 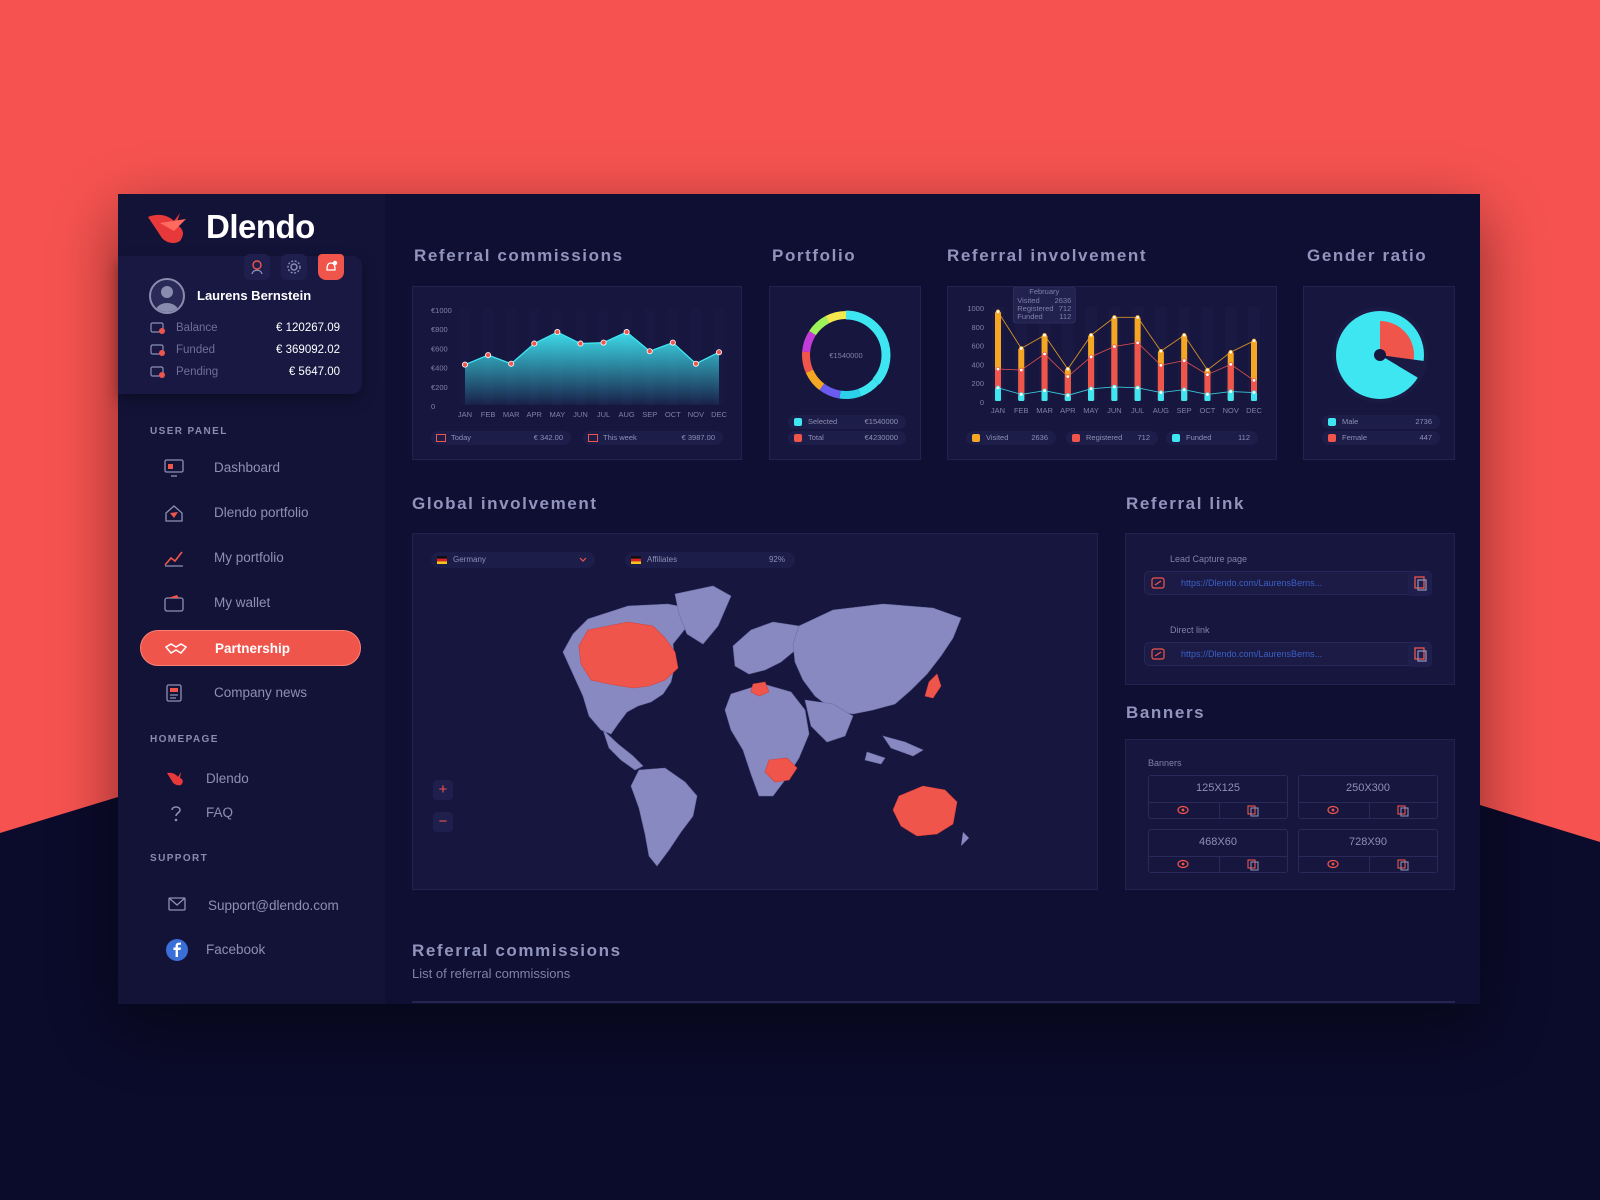 I want to click on zoom-in-button: +, so click(x=443, y=790).